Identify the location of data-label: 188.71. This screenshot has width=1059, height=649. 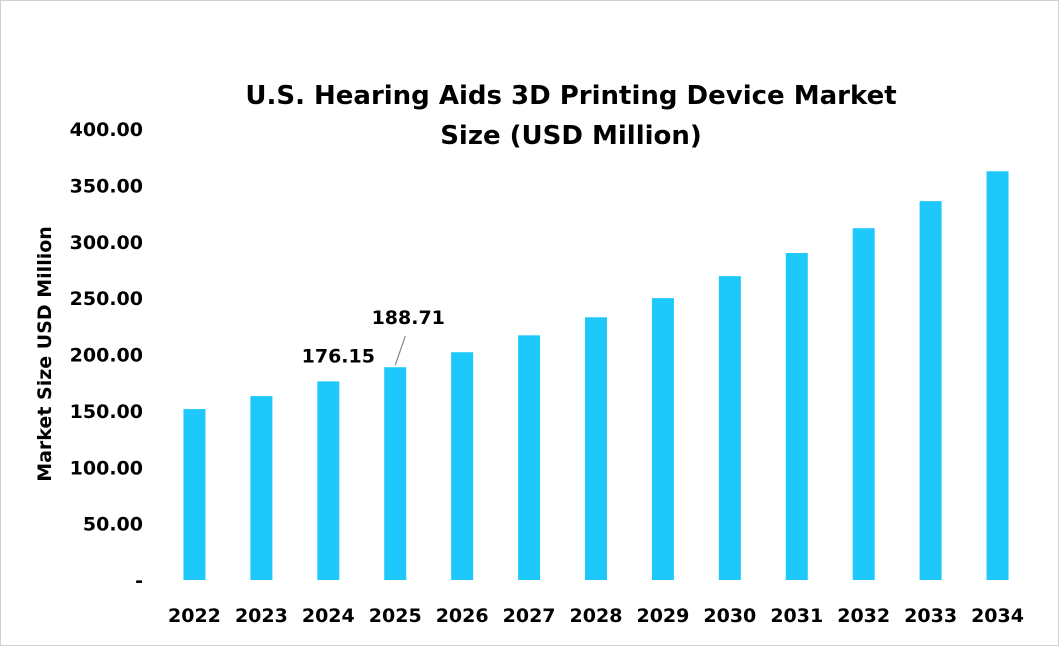
(408, 318).